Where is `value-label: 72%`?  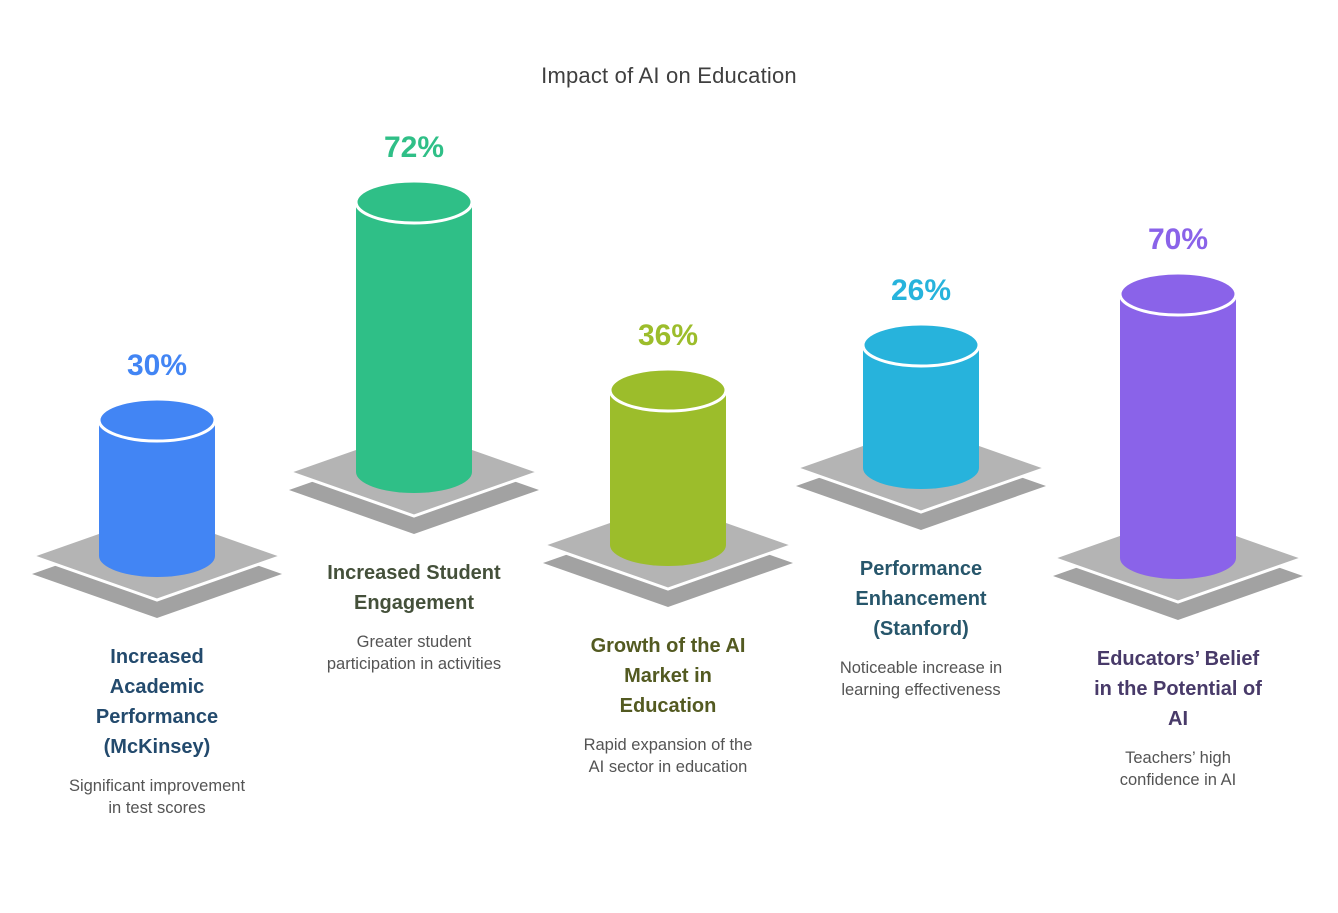 value-label: 72% is located at coordinates (414, 147).